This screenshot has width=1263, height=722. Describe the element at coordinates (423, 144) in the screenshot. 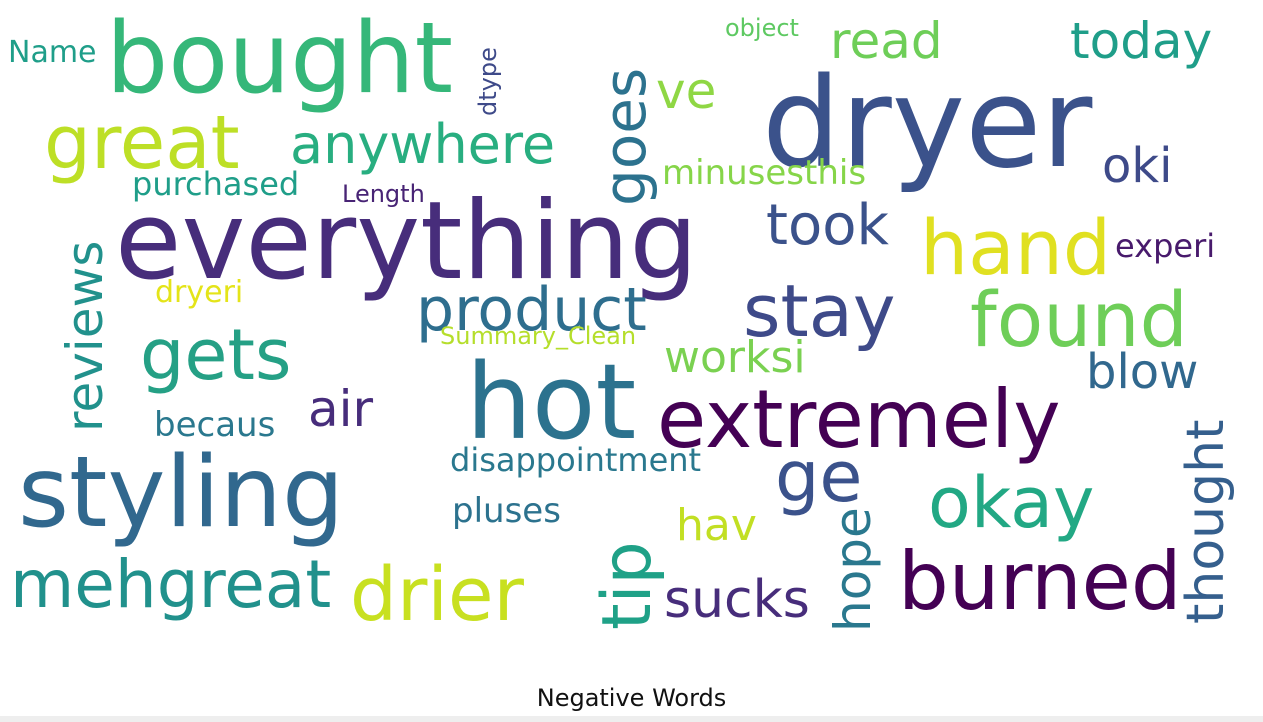

I see `word-anywhere: anywhere` at that location.